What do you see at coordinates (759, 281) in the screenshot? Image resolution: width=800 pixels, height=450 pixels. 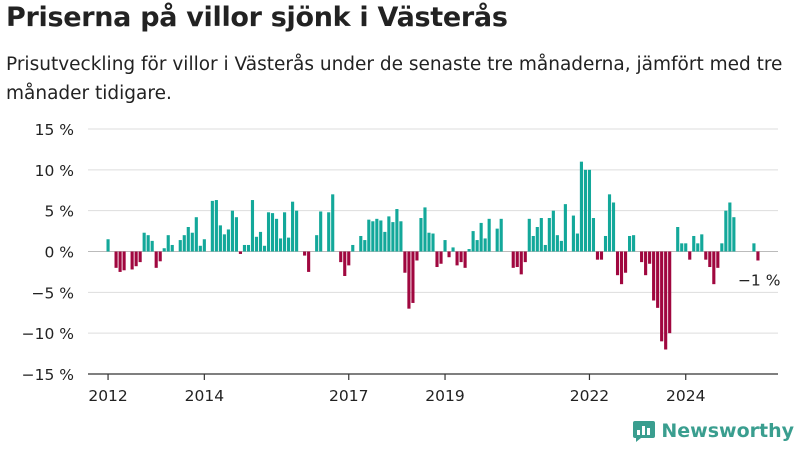 I see `last-value-label: −1 %` at bounding box center [759, 281].